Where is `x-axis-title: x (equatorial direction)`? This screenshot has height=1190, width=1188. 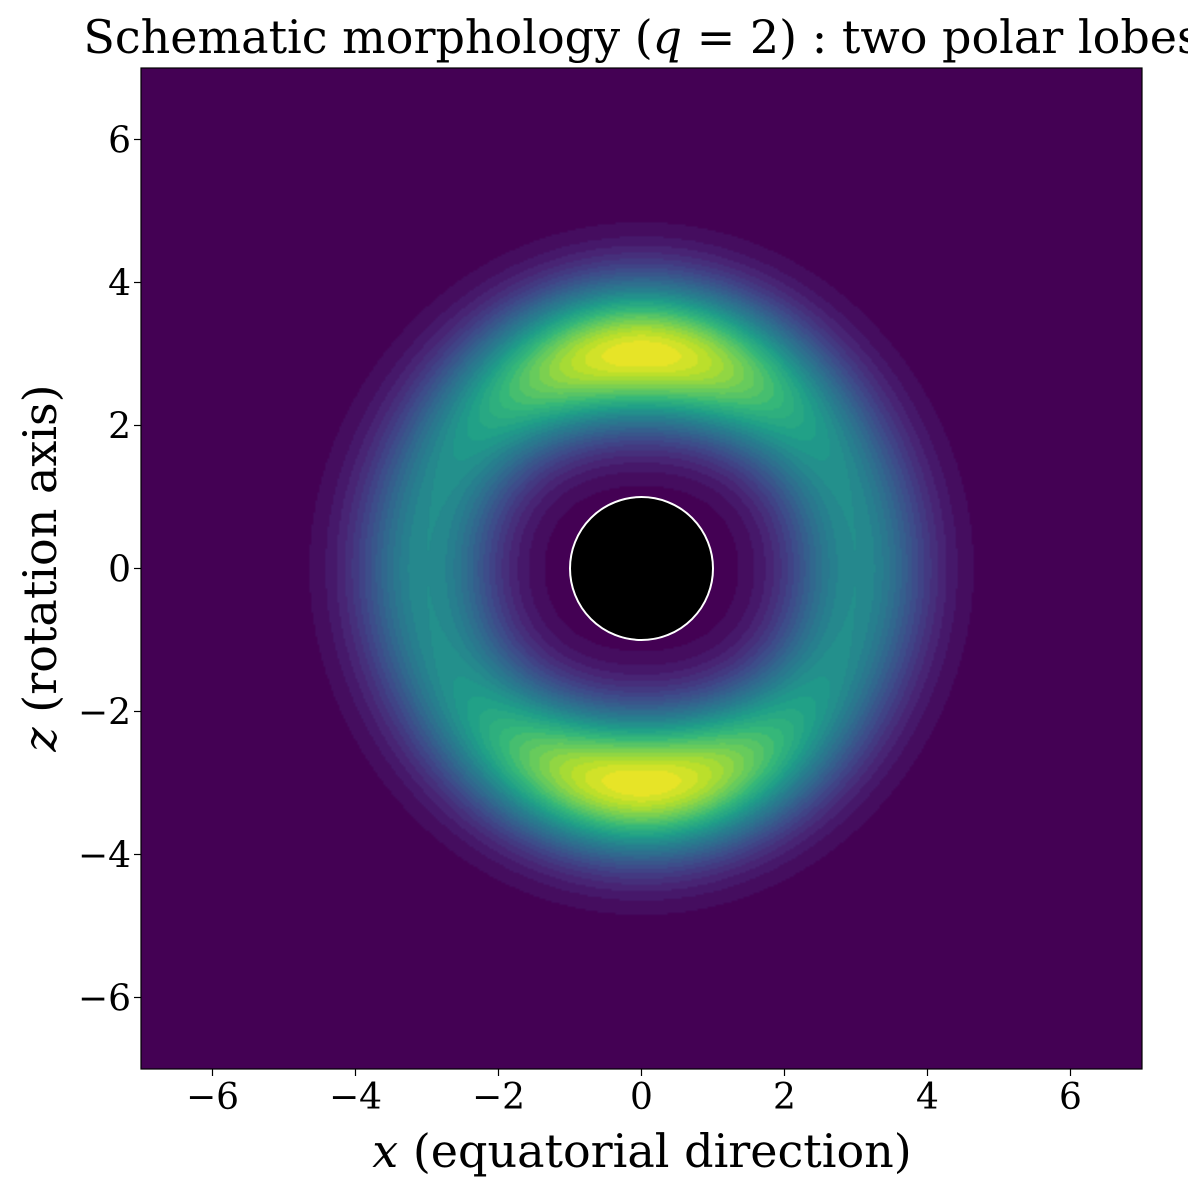 x-axis-title: x (equatorial direction) is located at coordinates (641, 1151).